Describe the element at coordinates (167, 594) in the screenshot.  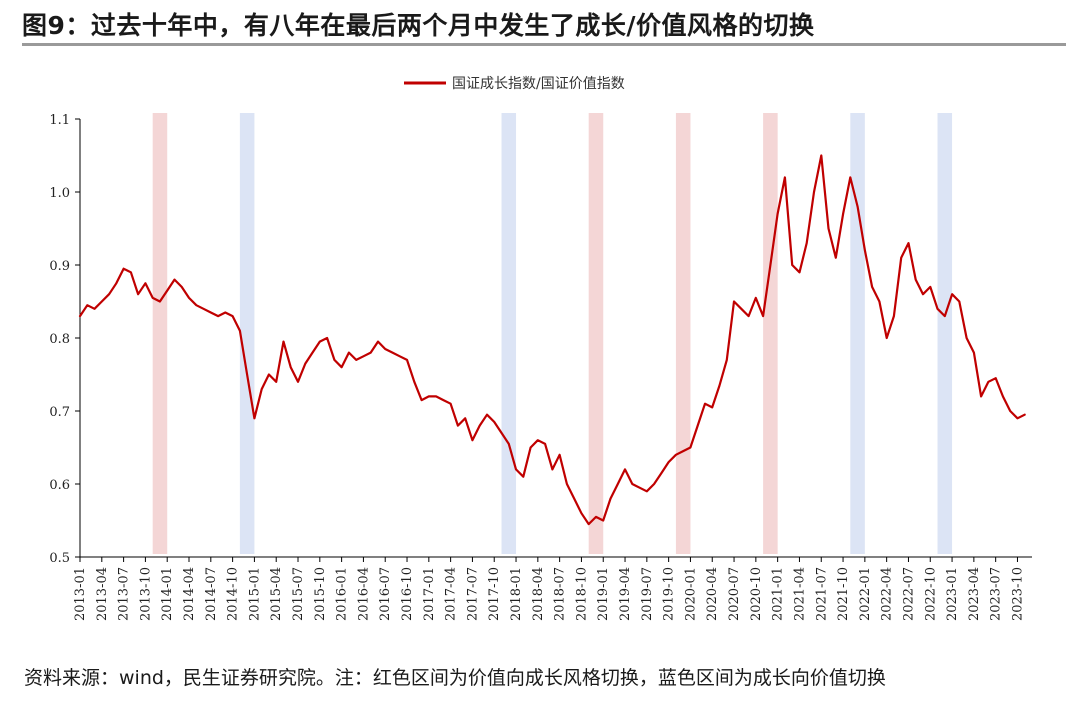
I see `x-tick-label: 2014-01` at that location.